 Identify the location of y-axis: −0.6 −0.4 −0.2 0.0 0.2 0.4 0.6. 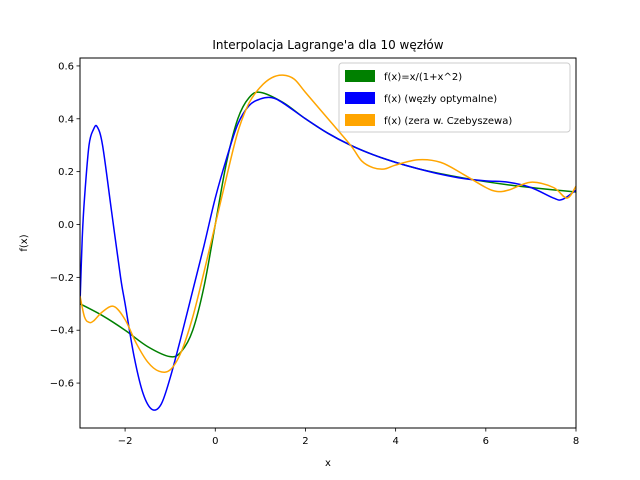
(65, 225).